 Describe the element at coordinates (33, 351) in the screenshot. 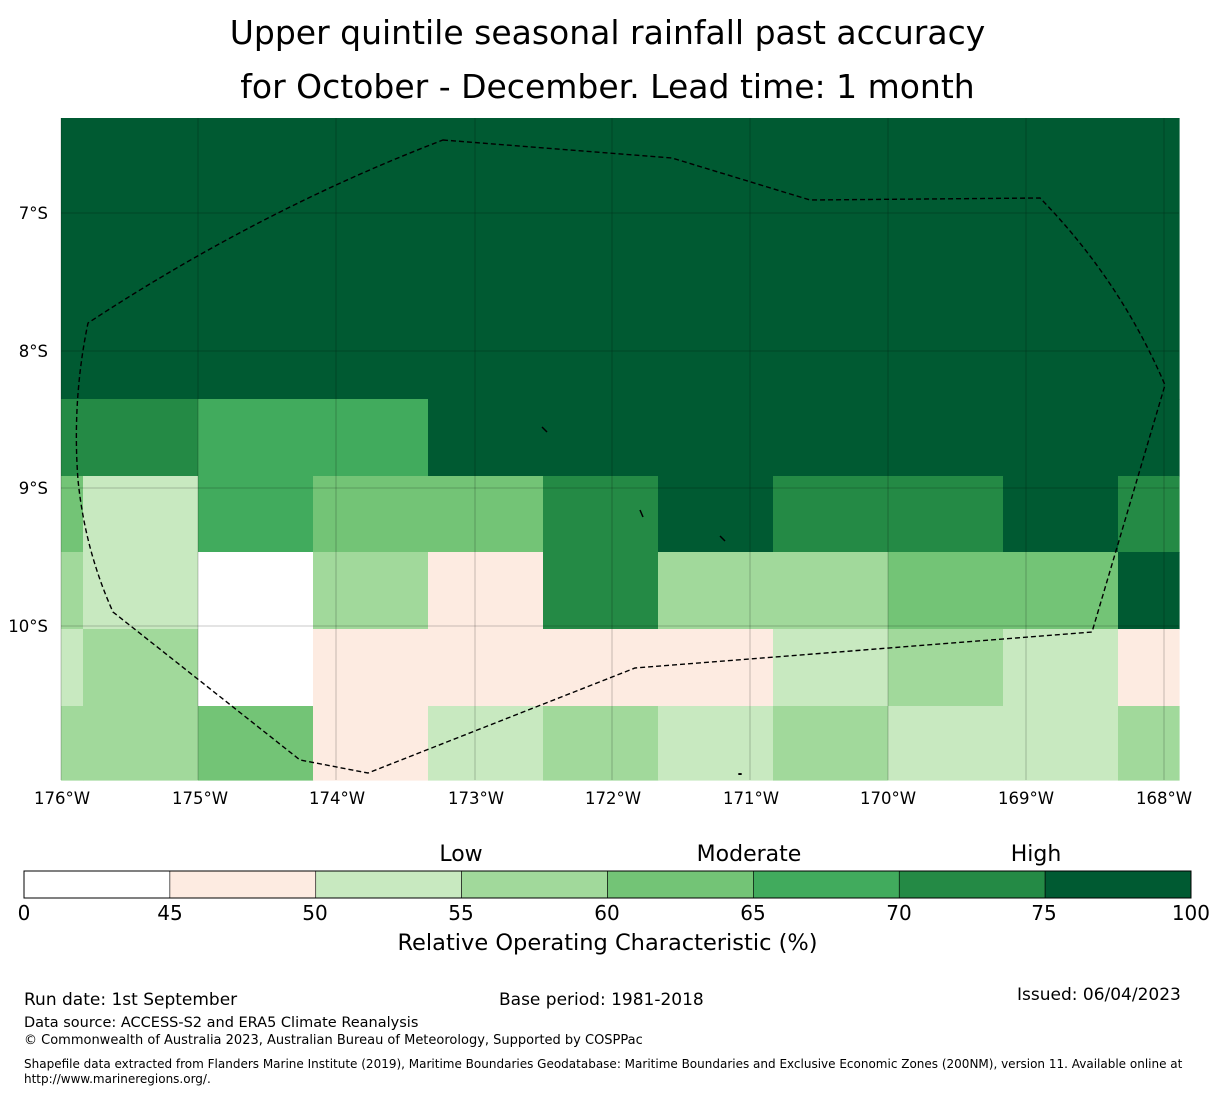

I see `lat-label-8s: 8°S` at that location.